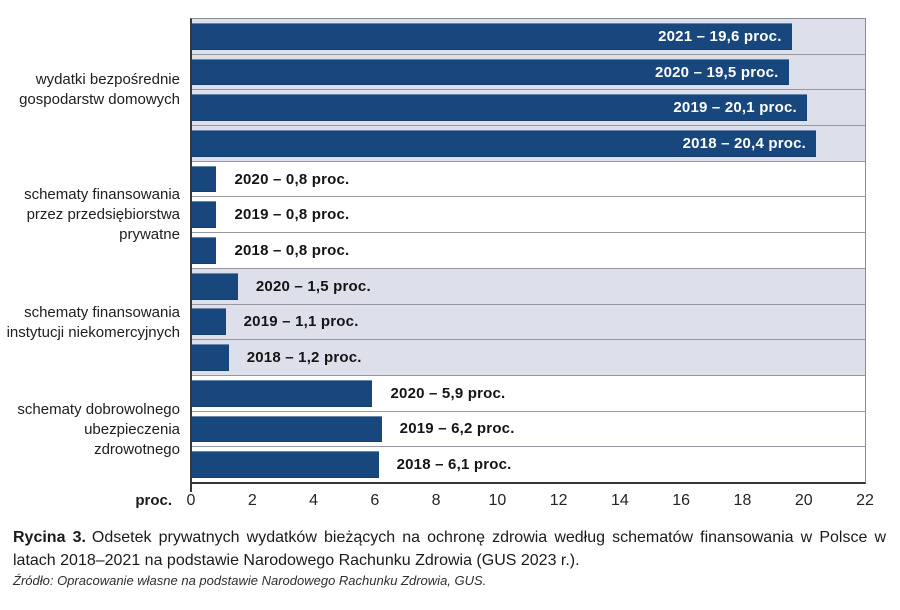 The image size is (900, 610). Describe the element at coordinates (132, 440) in the screenshot. I see `category-label-line: ubezpieczenia zdrowotnego` at that location.